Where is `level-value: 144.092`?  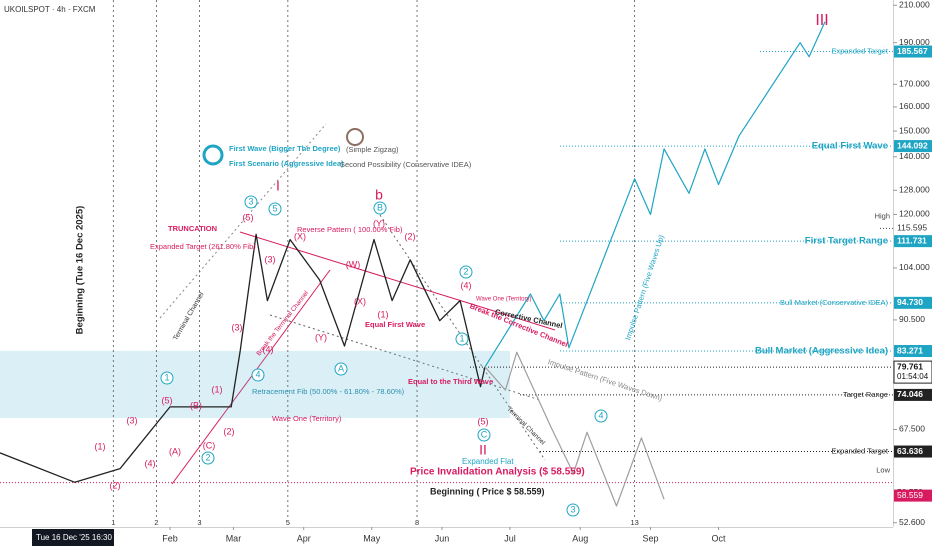
level-value: 144.092 is located at coordinates (912, 145).